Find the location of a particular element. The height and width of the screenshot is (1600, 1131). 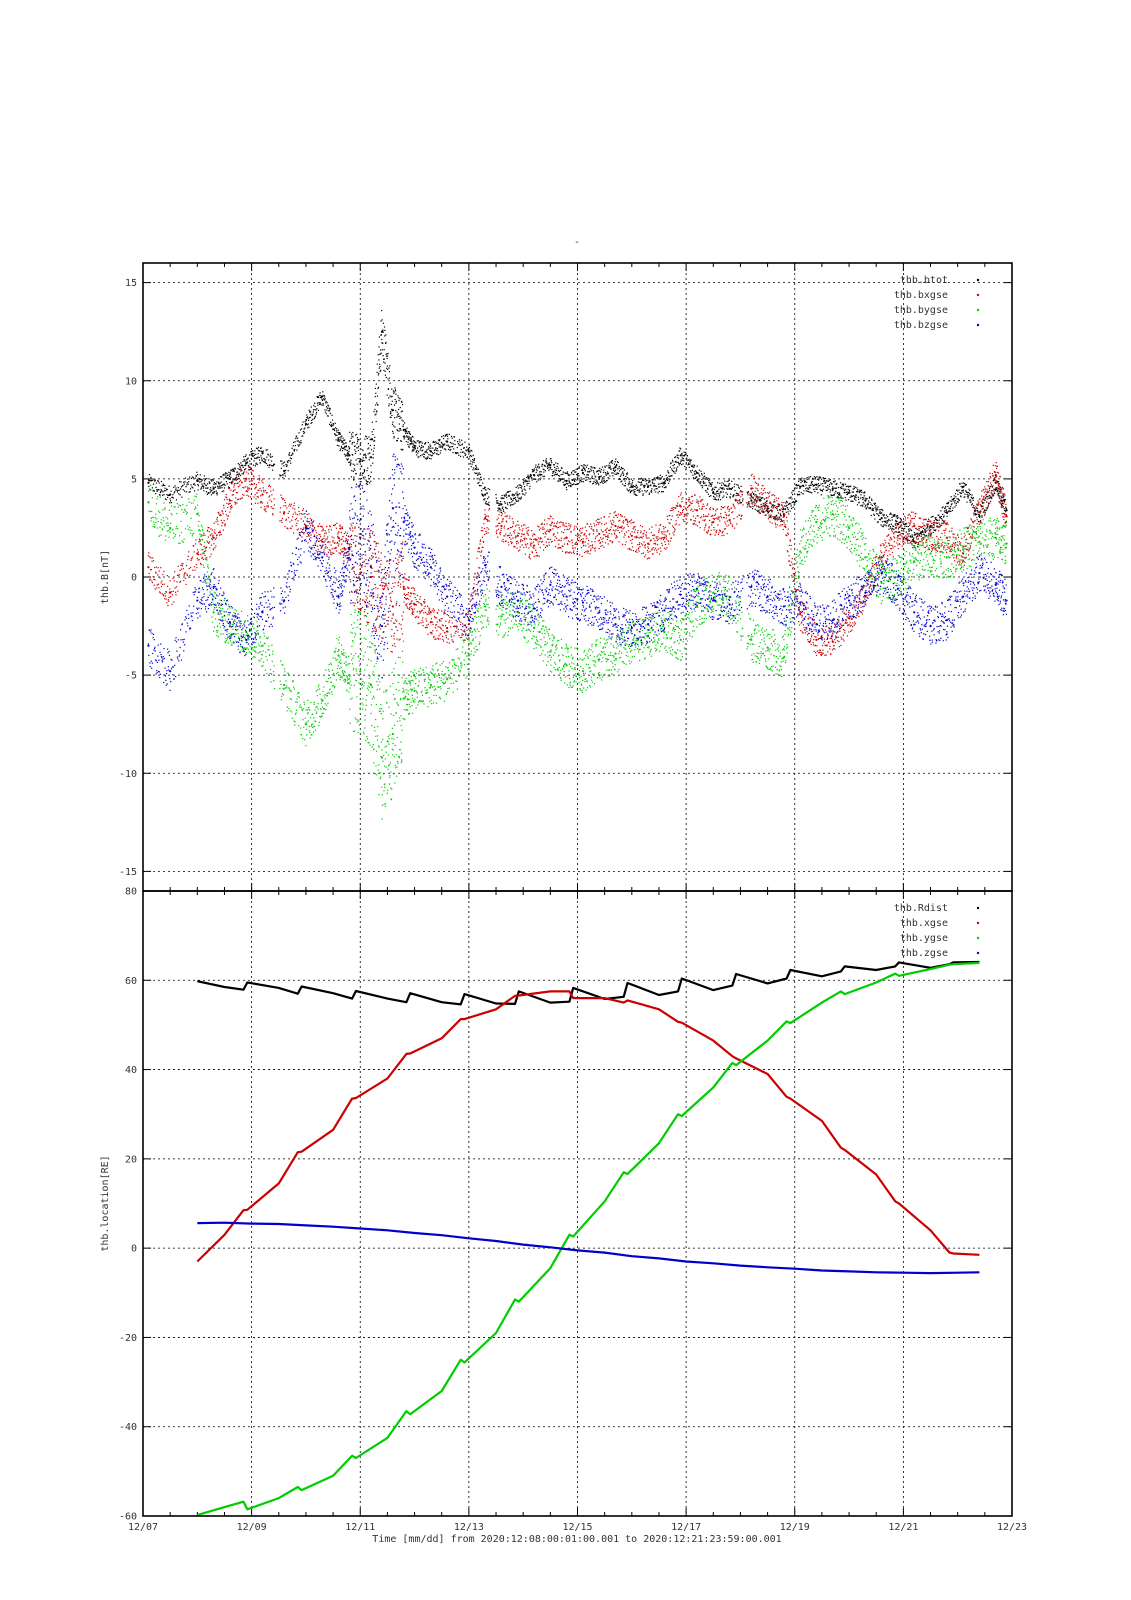

figure-title: - is located at coordinates (577, 242).